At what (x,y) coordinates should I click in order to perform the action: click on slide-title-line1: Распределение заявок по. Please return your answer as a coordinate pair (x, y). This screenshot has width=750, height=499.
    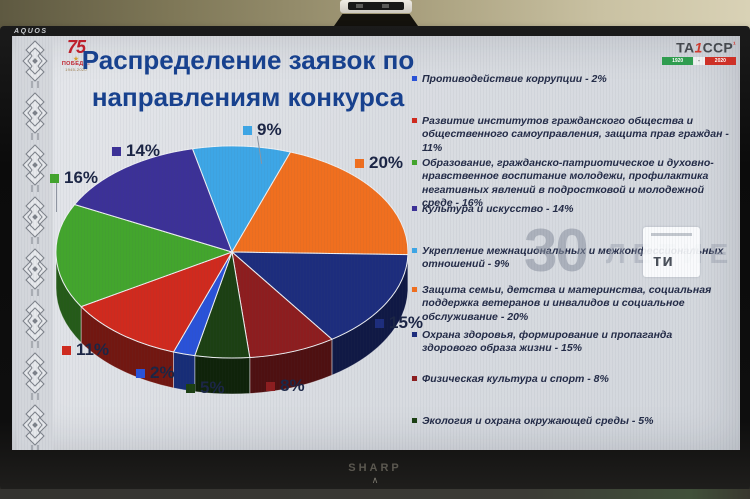
    Looking at the image, I should click on (248, 60).